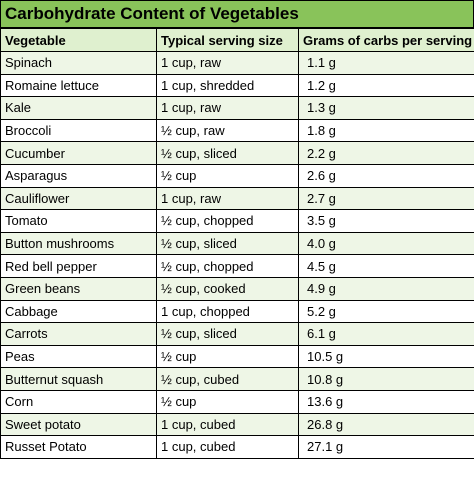 This screenshot has height=481, width=474. Describe the element at coordinates (386, 266) in the screenshot. I see `cell-carbs: 4.5 g` at that location.